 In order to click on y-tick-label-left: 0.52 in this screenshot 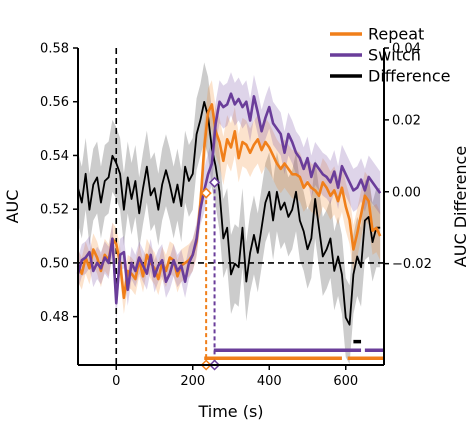, I will do `click(54, 210)`.